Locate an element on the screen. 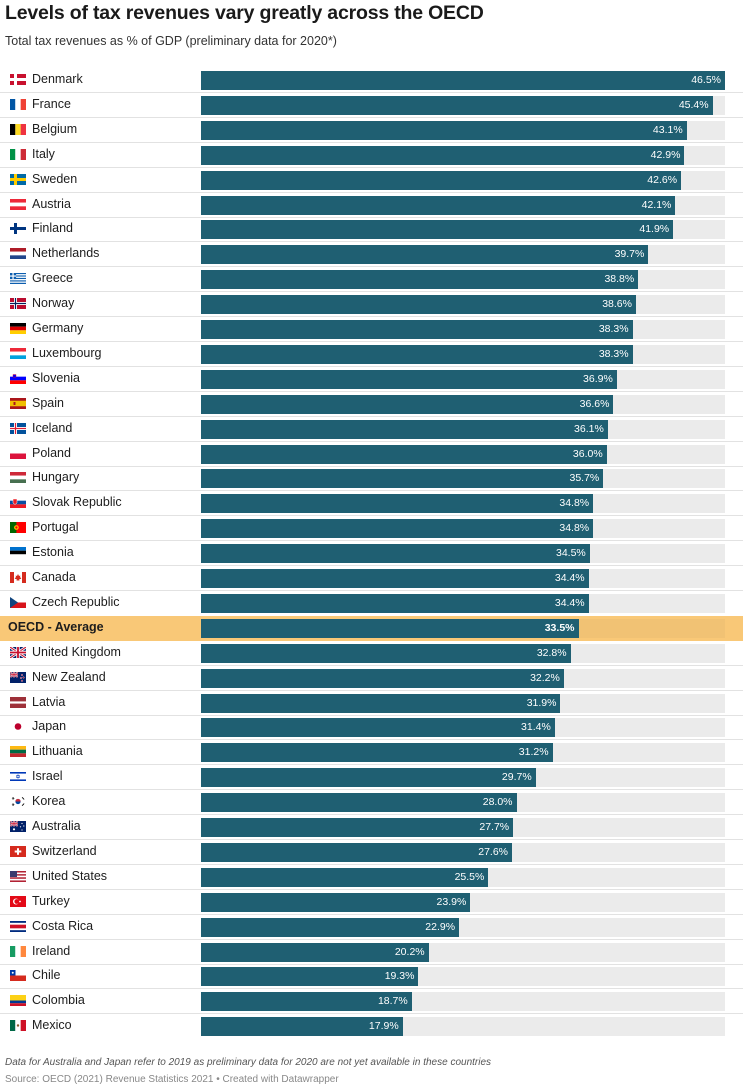 The width and height of the screenshot is (743, 1089). bar-track: 34.4% is located at coordinates (463, 603).